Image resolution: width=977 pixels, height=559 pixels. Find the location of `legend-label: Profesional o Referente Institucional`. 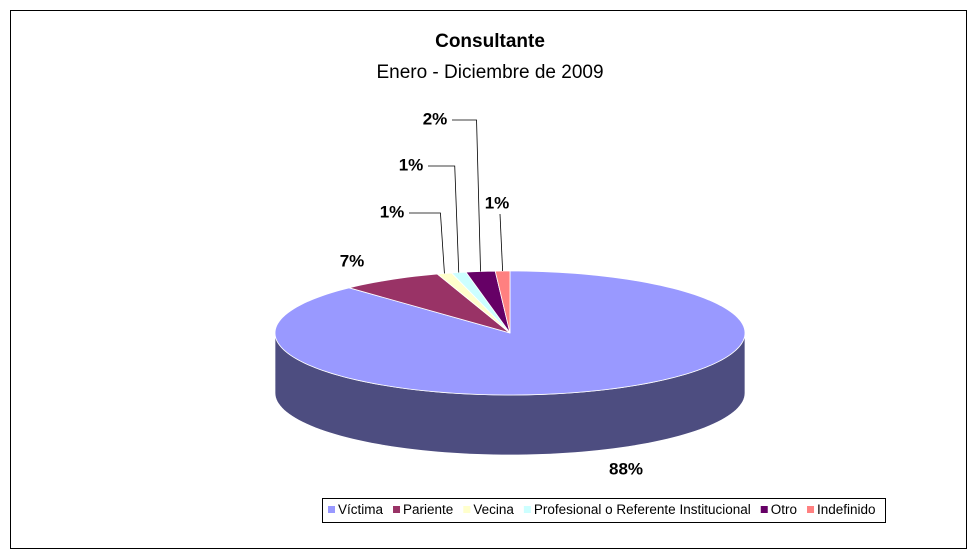

legend-label: Profesional o Referente Institucional is located at coordinates (642, 509).